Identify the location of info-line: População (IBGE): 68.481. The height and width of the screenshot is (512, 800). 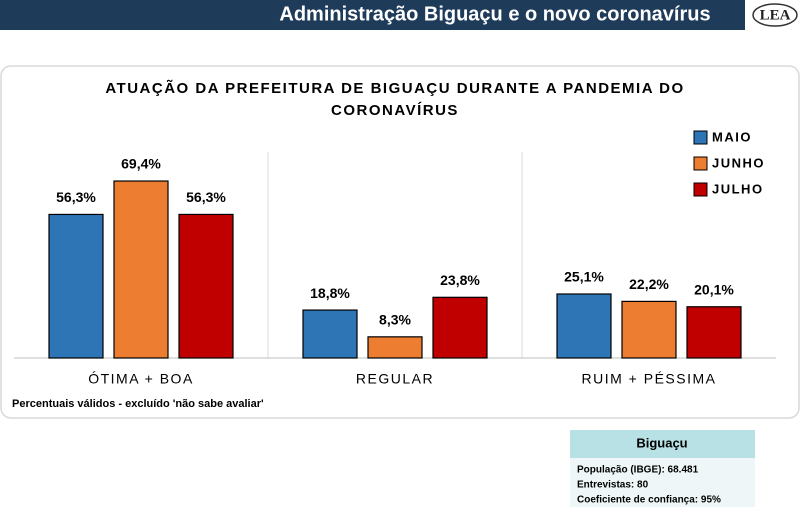
(638, 470).